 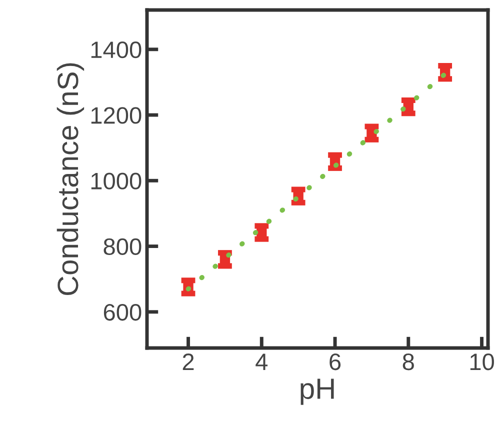 What do you see at coordinates (188, 361) in the screenshot?
I see `x-tick-label: 2` at bounding box center [188, 361].